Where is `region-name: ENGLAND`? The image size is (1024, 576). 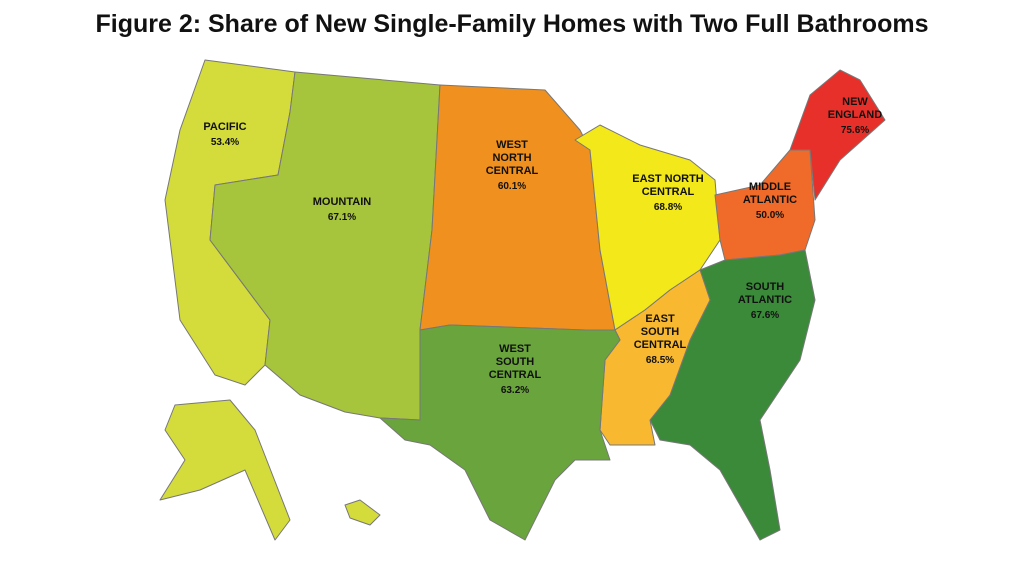 region-name: ENGLAND is located at coordinates (855, 115).